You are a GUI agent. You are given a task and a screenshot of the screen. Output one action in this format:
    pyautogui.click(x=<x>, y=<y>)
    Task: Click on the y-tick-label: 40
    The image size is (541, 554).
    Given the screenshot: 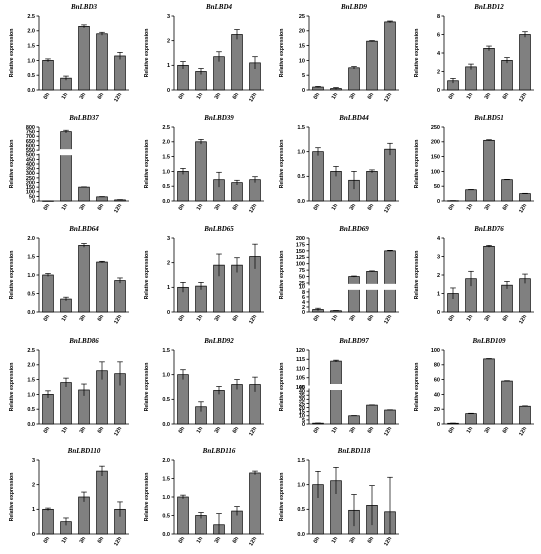 What is the action you would take?
    pyautogui.click(x=437, y=395)
    